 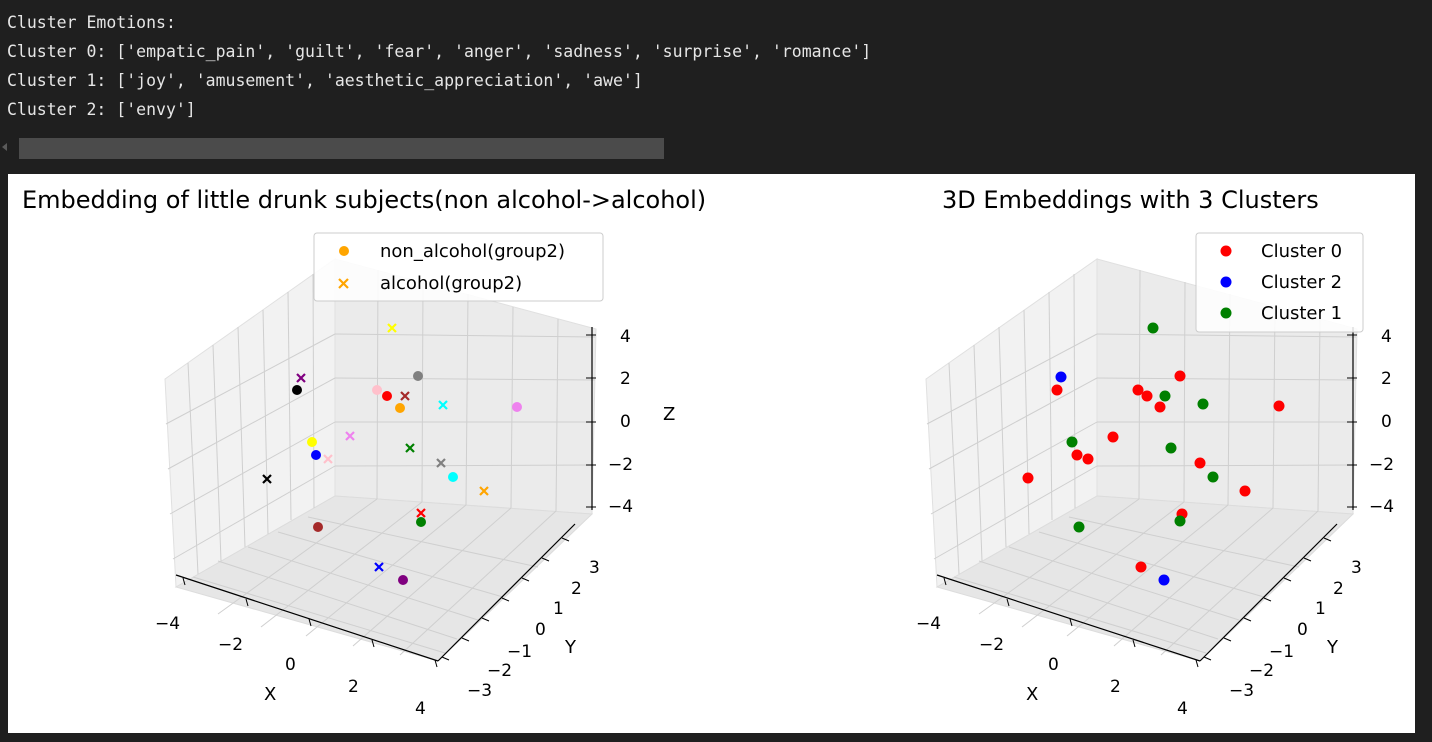 I want to click on legend-label: Cluster 0, so click(x=1301, y=251).